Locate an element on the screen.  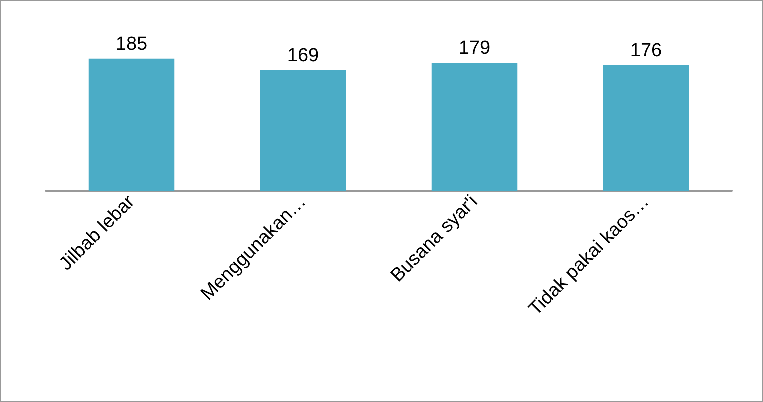
data-label: 176 is located at coordinates (646, 51).